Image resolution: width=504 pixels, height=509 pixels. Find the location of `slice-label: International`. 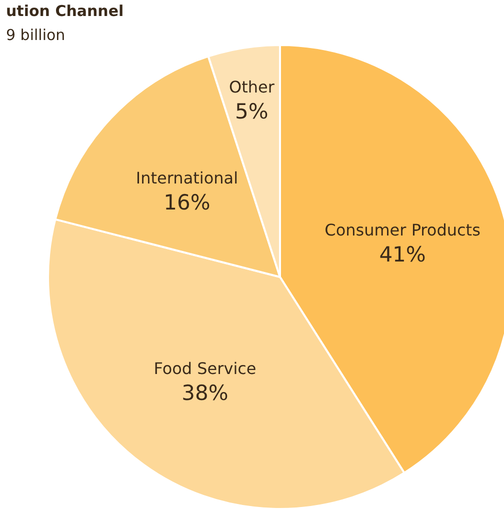

slice-label: International is located at coordinates (187, 178).